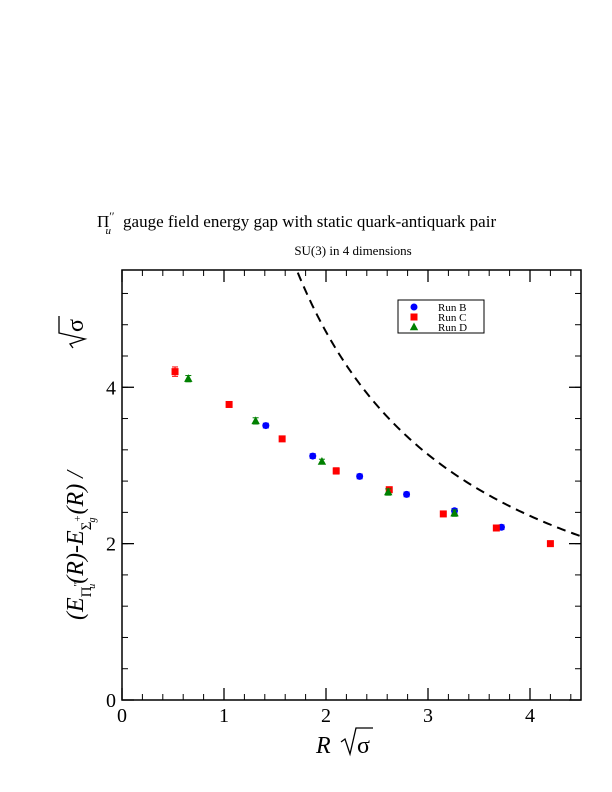  Describe the element at coordinates (103, 221) in the screenshot. I see `title-symbol: Π` at that location.